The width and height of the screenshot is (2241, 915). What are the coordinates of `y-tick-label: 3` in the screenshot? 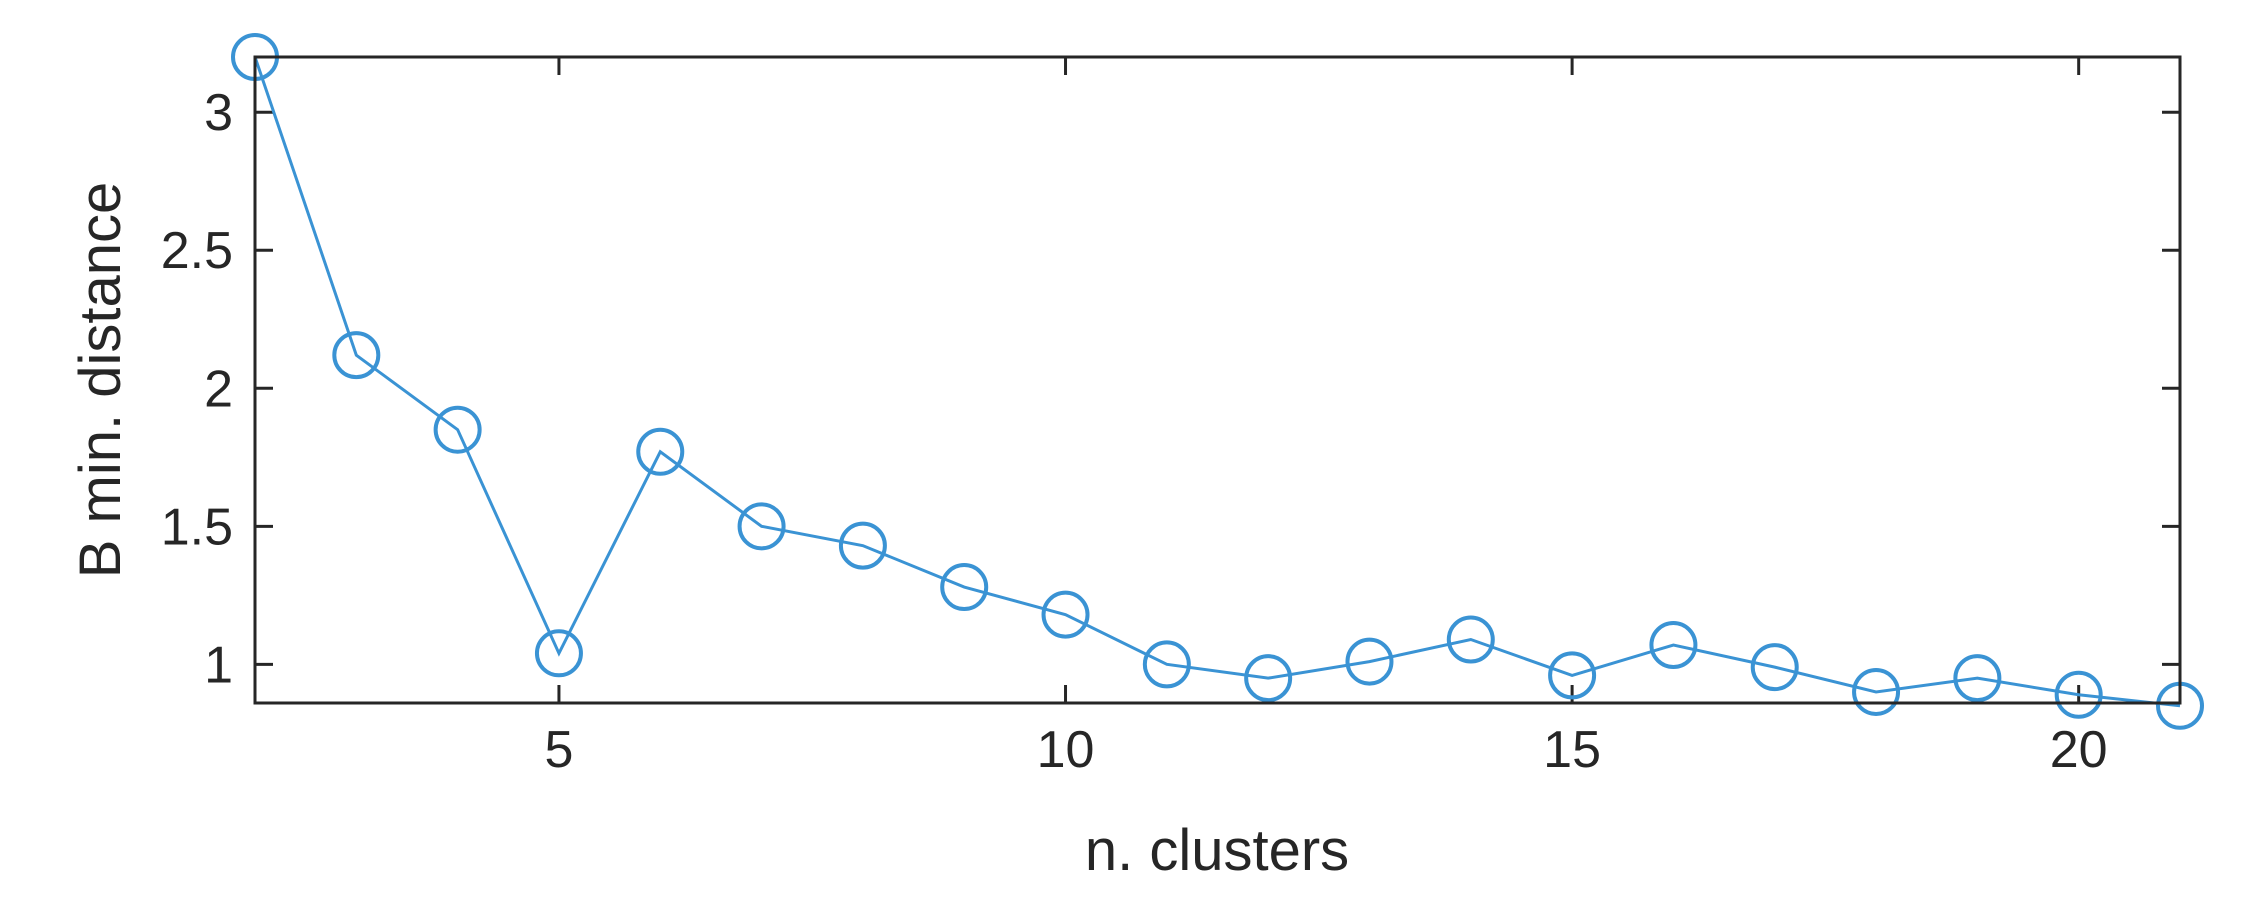 It's located at (218, 113).